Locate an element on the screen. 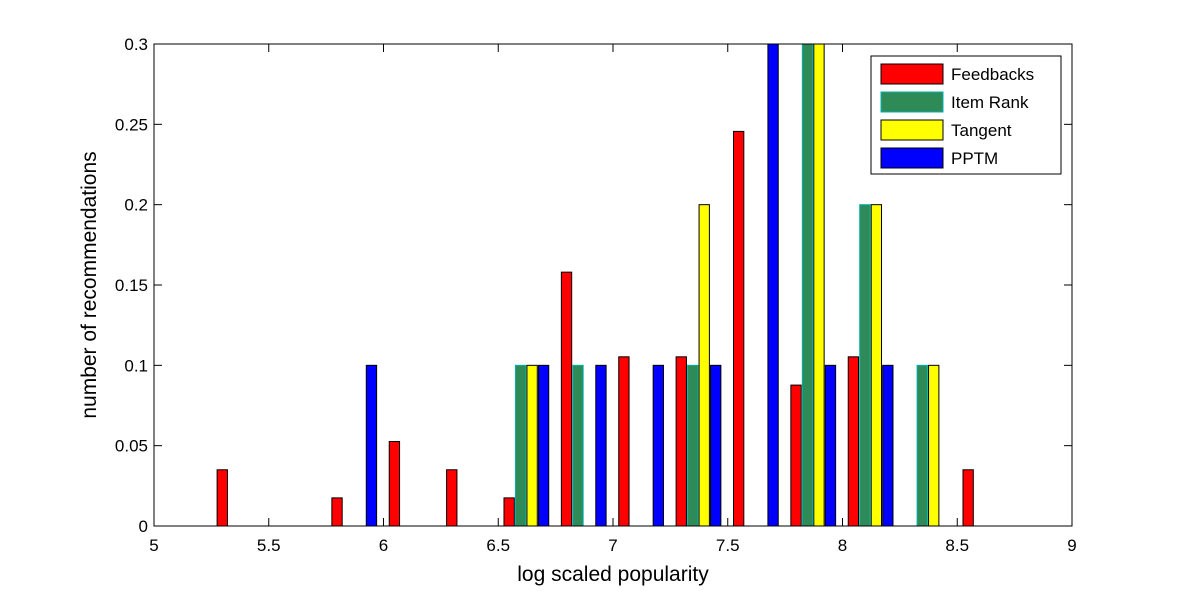  legend-swatch-pptm is located at coordinates (912, 158).